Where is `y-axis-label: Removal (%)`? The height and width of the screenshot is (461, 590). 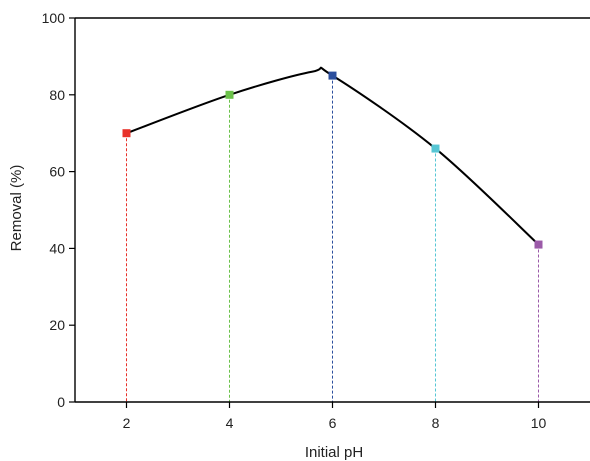 y-axis-label: Removal (%) is located at coordinates (16, 208).